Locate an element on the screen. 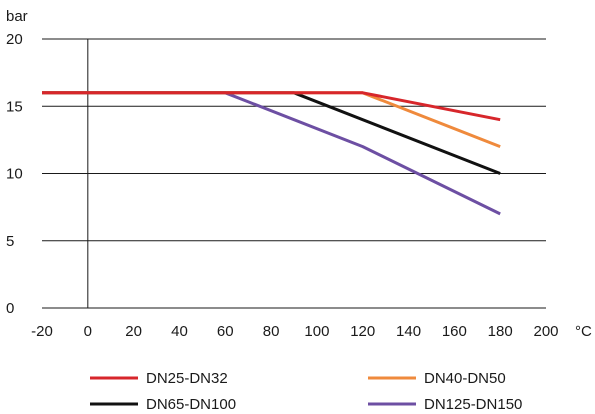 The width and height of the screenshot is (595, 414). x-tick-label: 0 is located at coordinates (88, 331).